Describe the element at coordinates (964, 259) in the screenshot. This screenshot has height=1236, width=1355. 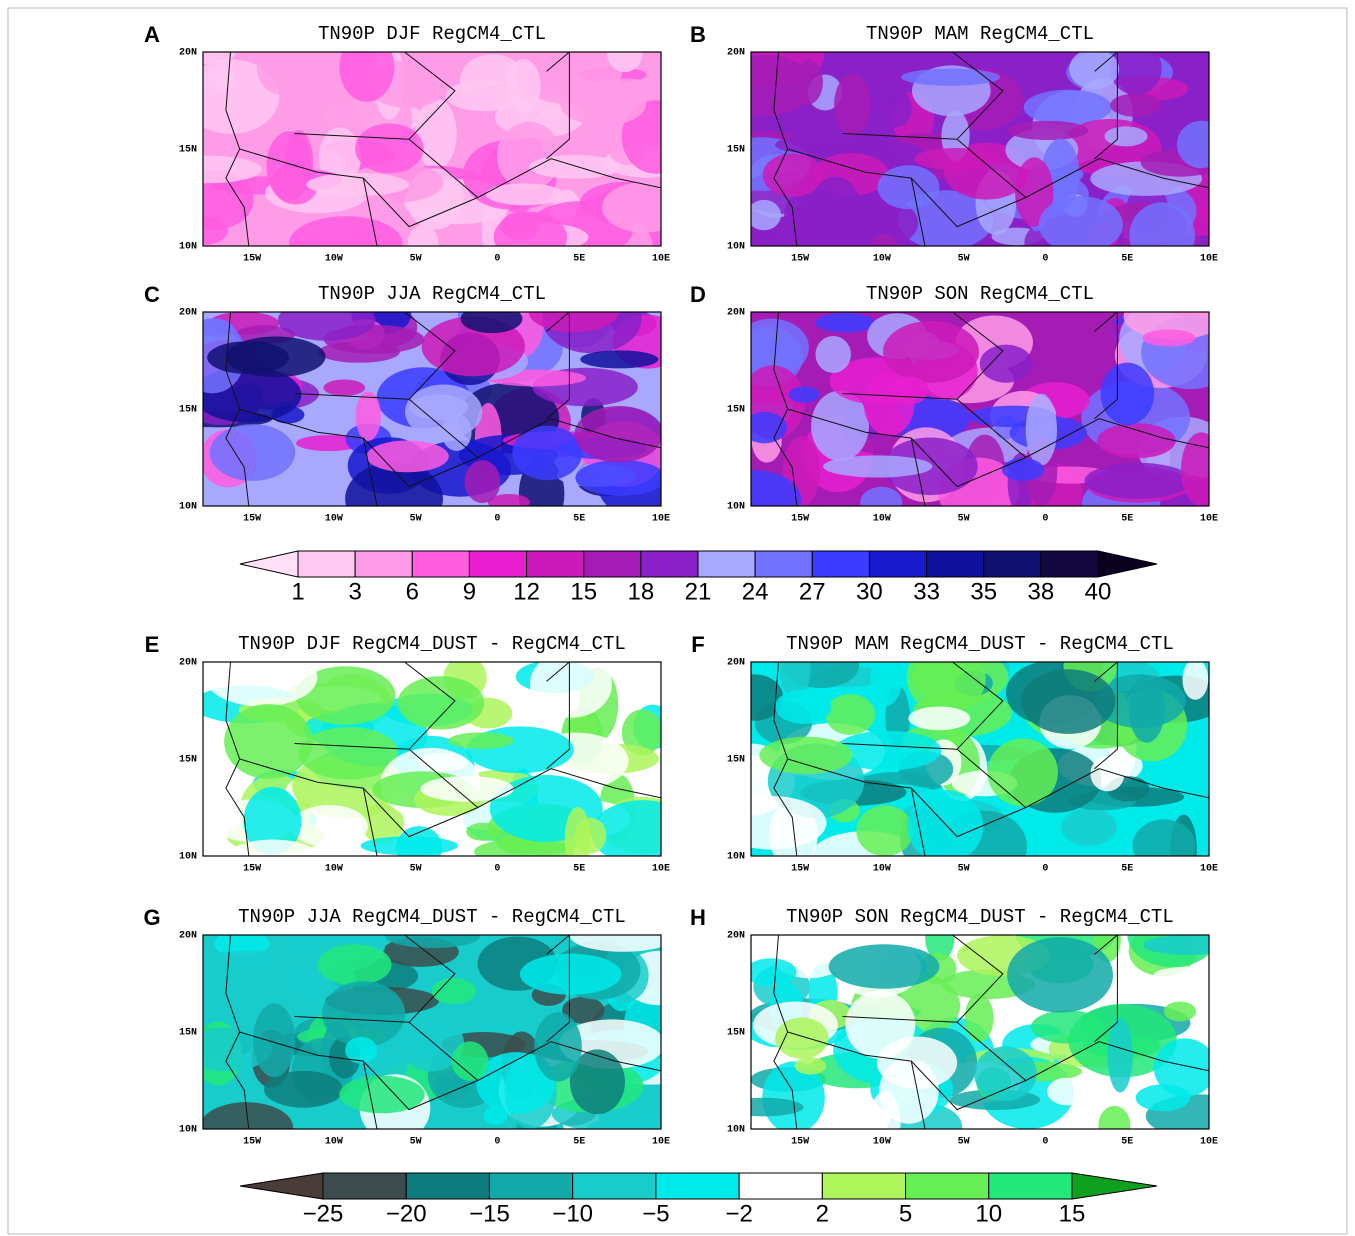
I see `lon-label: 5W` at that location.